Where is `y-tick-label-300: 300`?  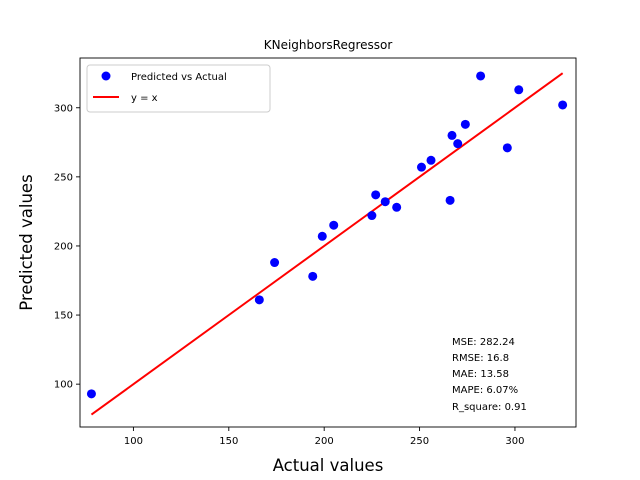 y-tick-label-300: 300 is located at coordinates (63, 108).